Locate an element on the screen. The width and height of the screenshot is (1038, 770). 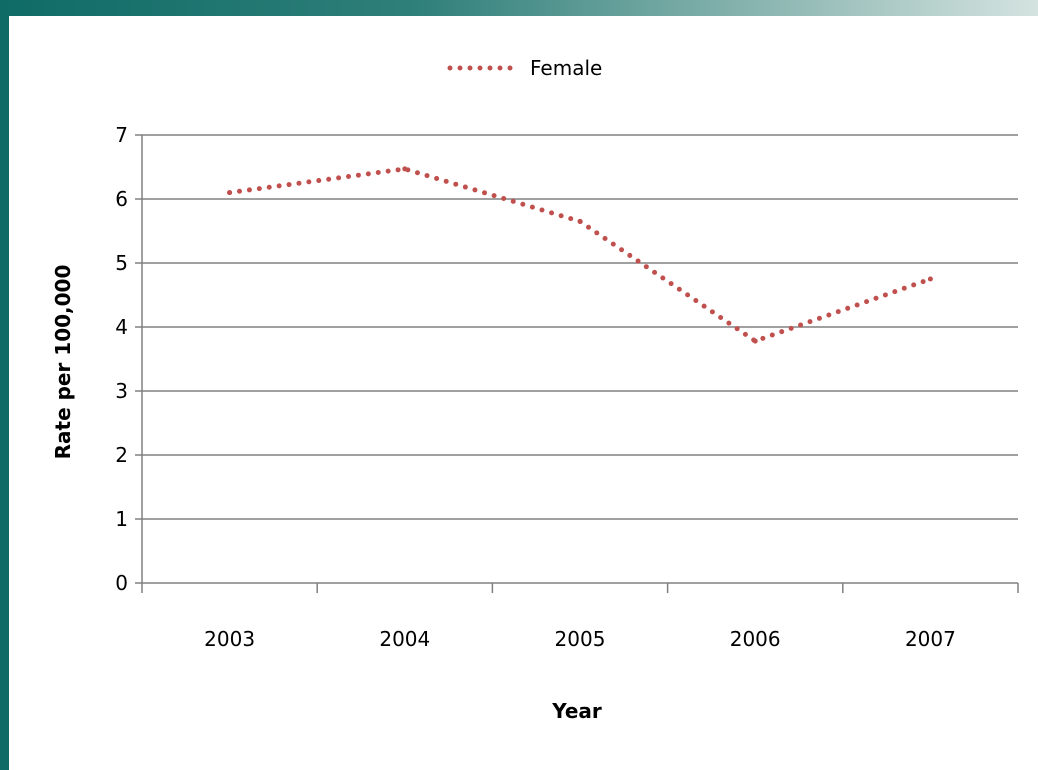
x-tick-labels: 2003 2004 2005 2006 2007 is located at coordinates (580, 639).